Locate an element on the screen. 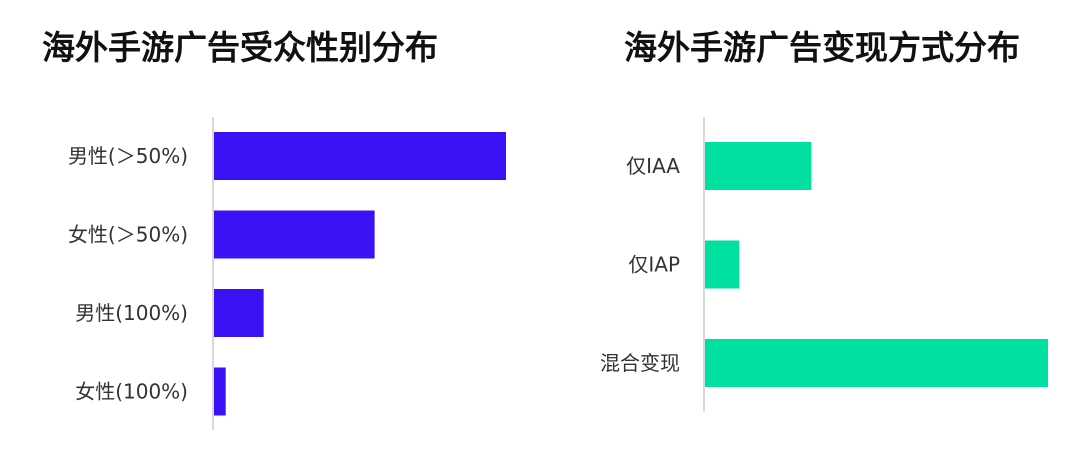 The image size is (1080, 451). gender-category-label: 女性(＞50%) is located at coordinates (128, 235).